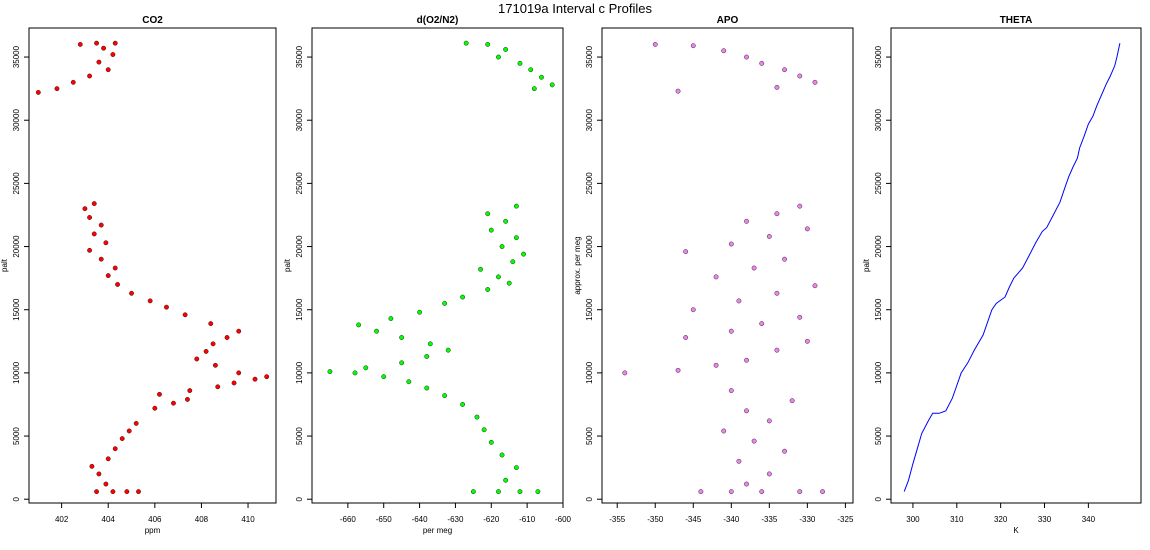  What do you see at coordinates (807, 519) in the screenshot?
I see `x-tick-label: -330` at bounding box center [807, 519].